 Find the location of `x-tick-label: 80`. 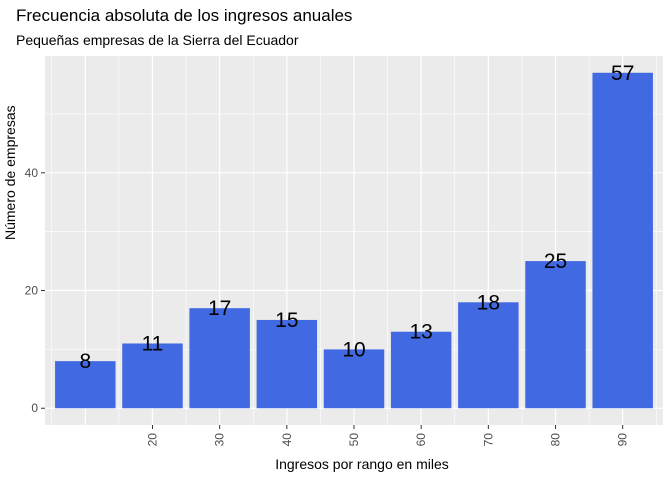

x-tick-label: 80 is located at coordinates (556, 440).